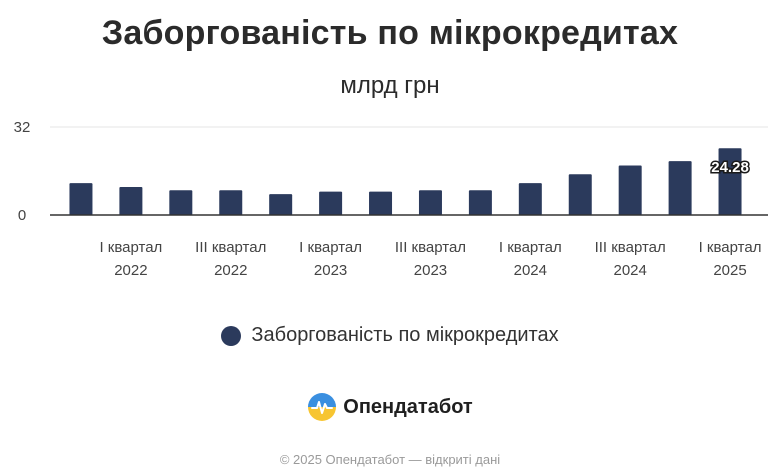  Describe the element at coordinates (390, 459) in the screenshot. I see `footer-copyright: © 2025 Опендатабот — відкриті дані` at that location.